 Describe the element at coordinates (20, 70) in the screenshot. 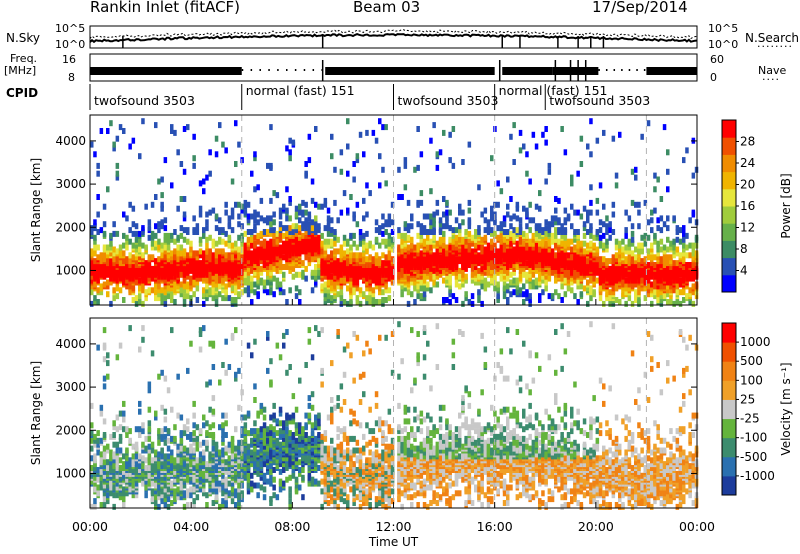

I see `freq-unit: [MHz]` at that location.